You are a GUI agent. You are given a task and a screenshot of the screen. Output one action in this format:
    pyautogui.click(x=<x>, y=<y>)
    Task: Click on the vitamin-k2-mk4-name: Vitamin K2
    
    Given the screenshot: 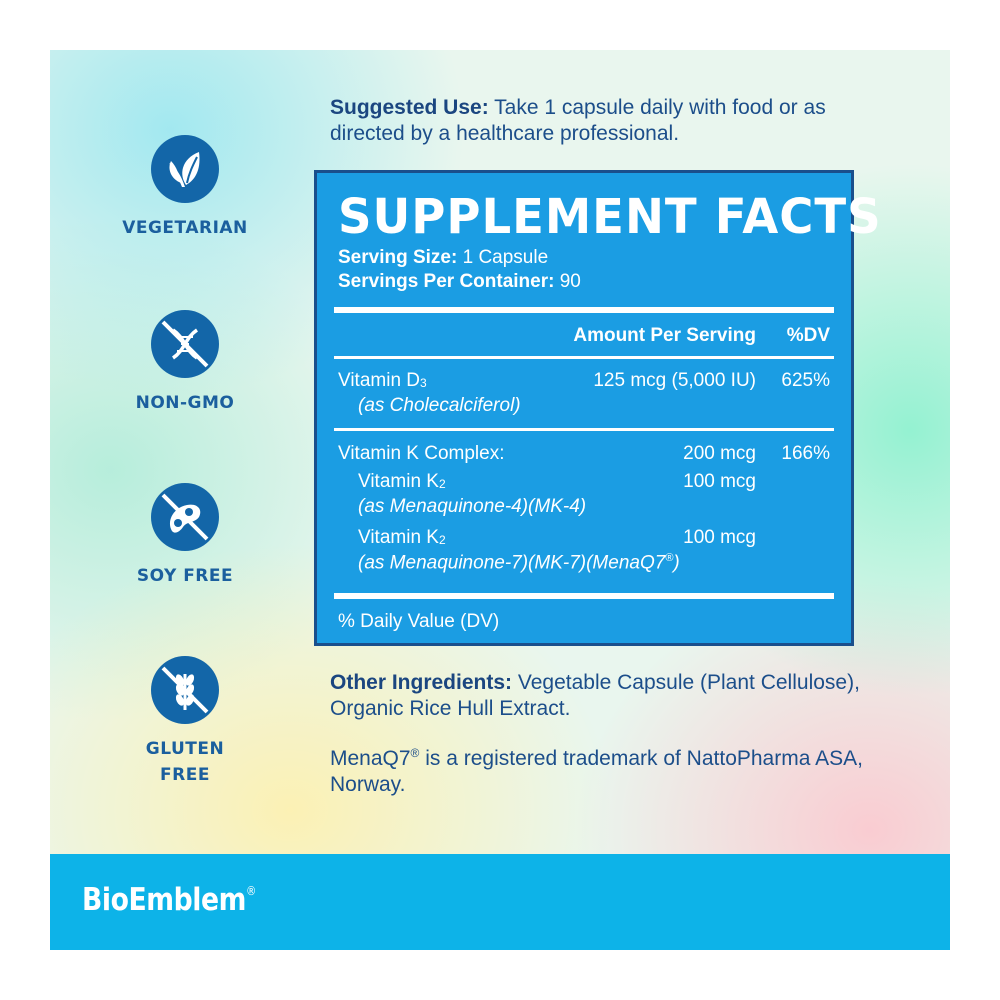 What is the action you would take?
    pyautogui.click(x=402, y=481)
    